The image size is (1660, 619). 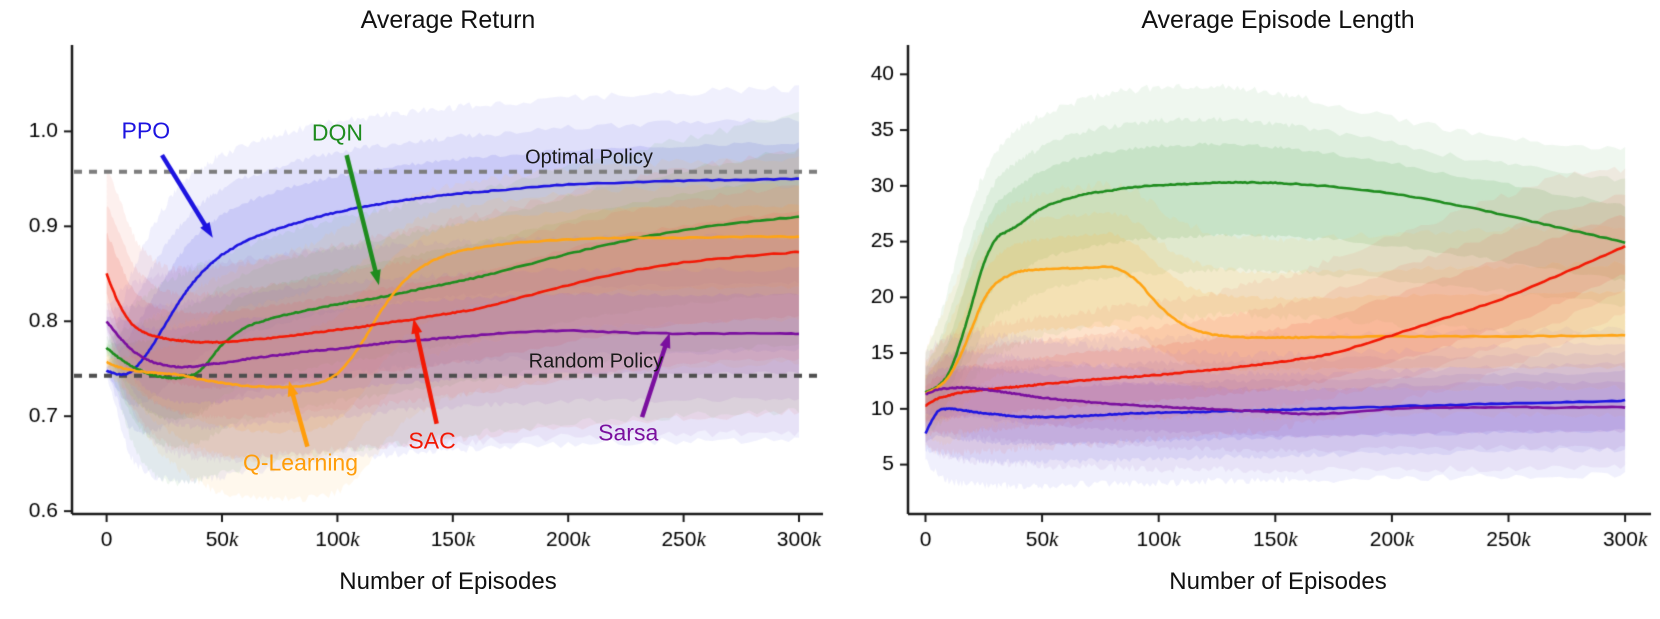 I want to click on random-policy-label: Random Policy, so click(x=596, y=361).